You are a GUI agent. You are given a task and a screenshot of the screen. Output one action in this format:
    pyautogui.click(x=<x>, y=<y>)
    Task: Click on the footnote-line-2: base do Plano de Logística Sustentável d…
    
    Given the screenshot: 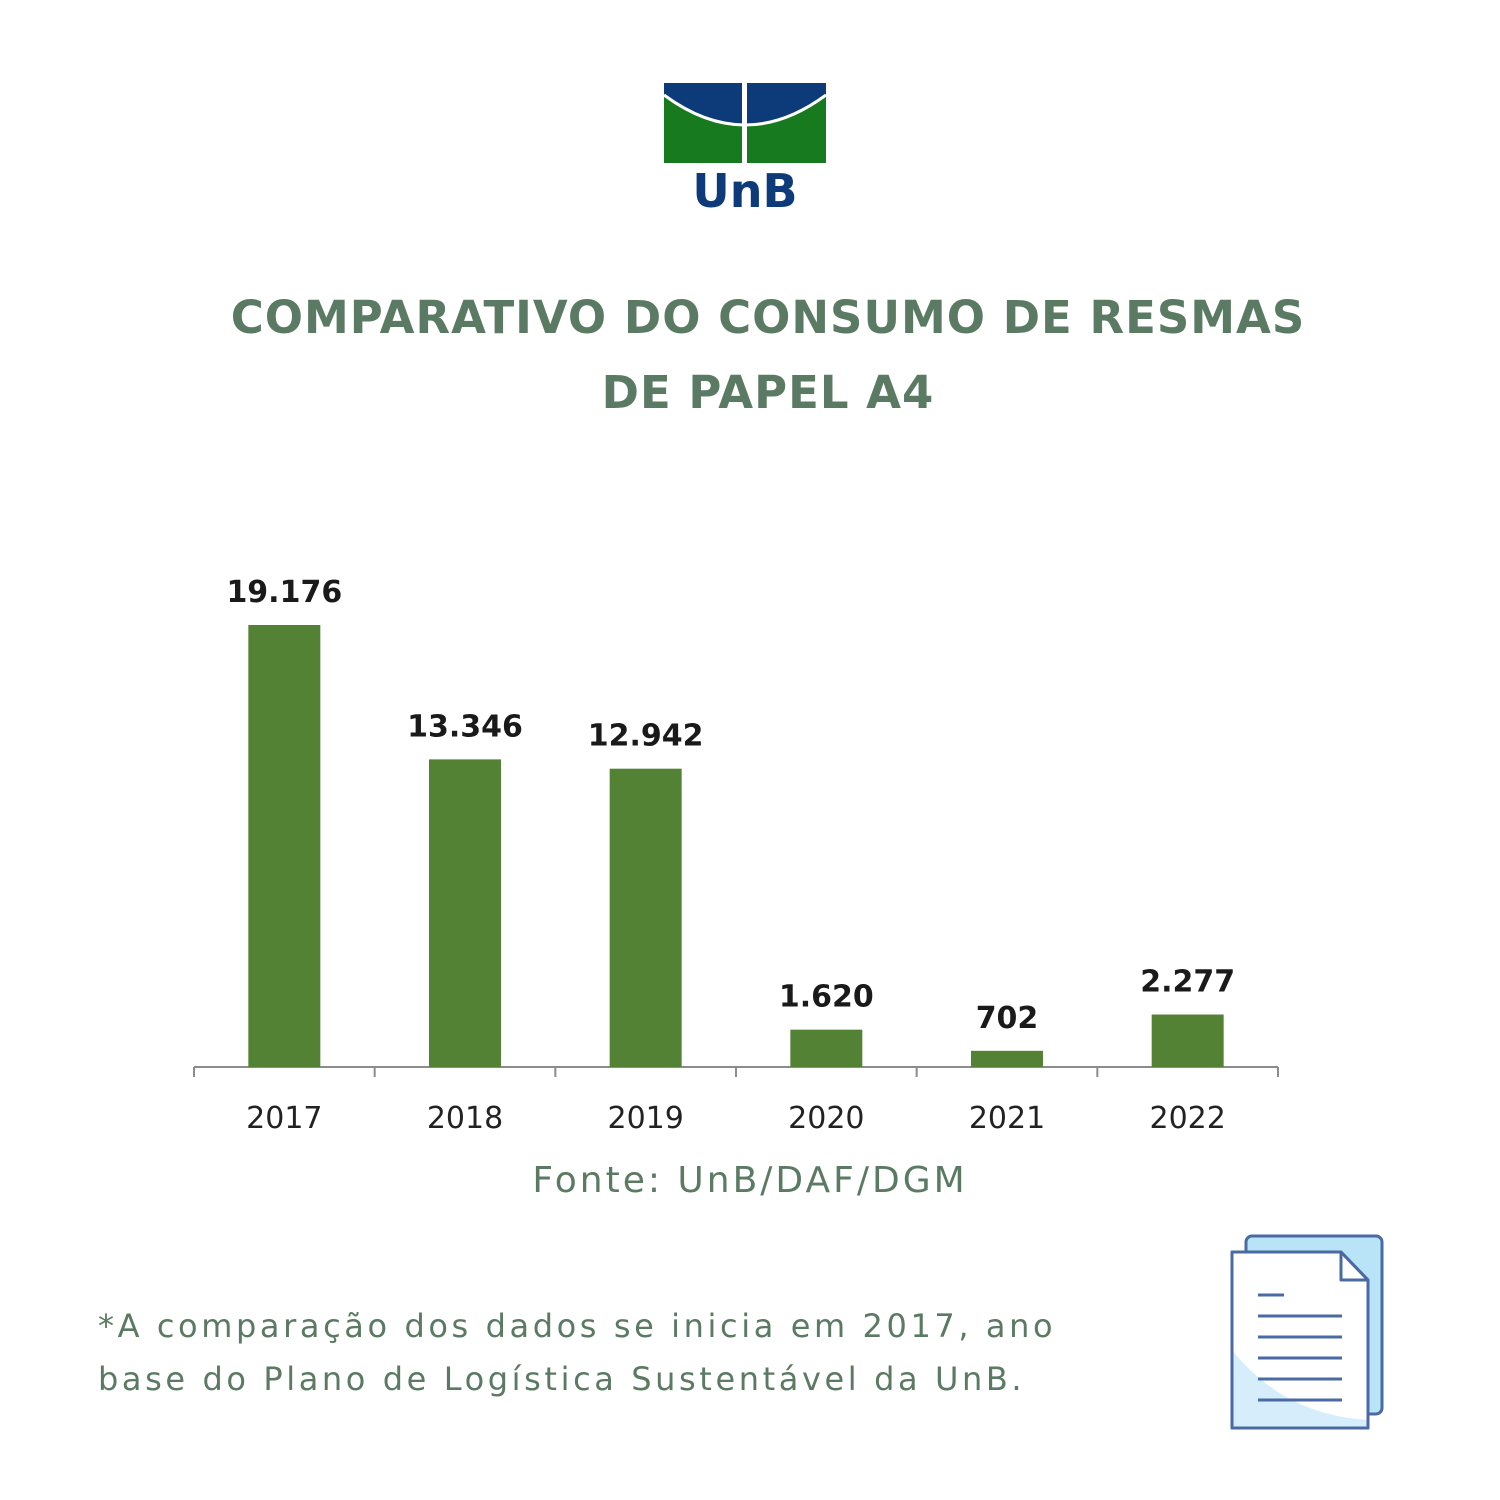 What is the action you would take?
    pyautogui.click(x=562, y=1379)
    